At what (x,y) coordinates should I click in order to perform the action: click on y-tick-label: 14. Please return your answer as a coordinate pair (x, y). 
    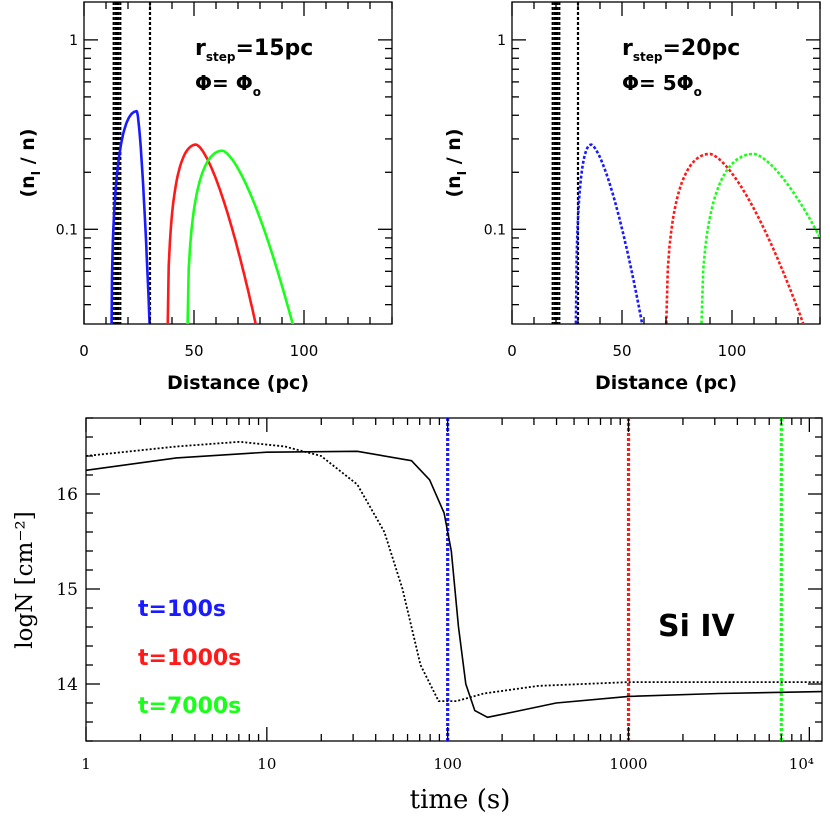
    Looking at the image, I should click on (67, 685).